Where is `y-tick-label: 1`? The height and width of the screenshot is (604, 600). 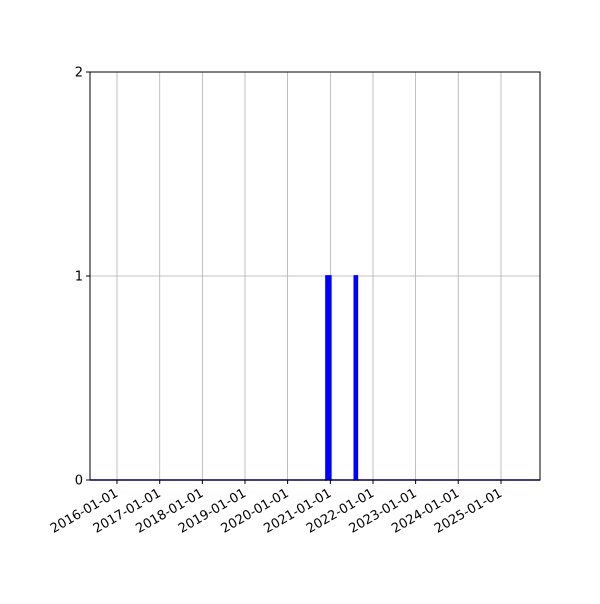 y-tick-label: 1 is located at coordinates (79, 277).